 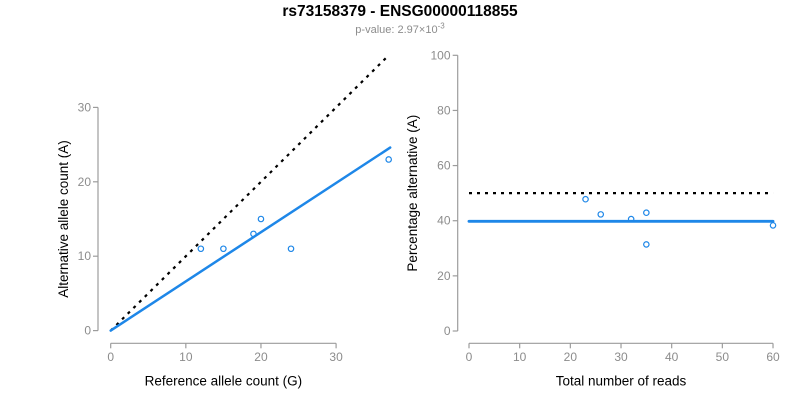 I want to click on y-tick-label: 60, so click(x=444, y=166).